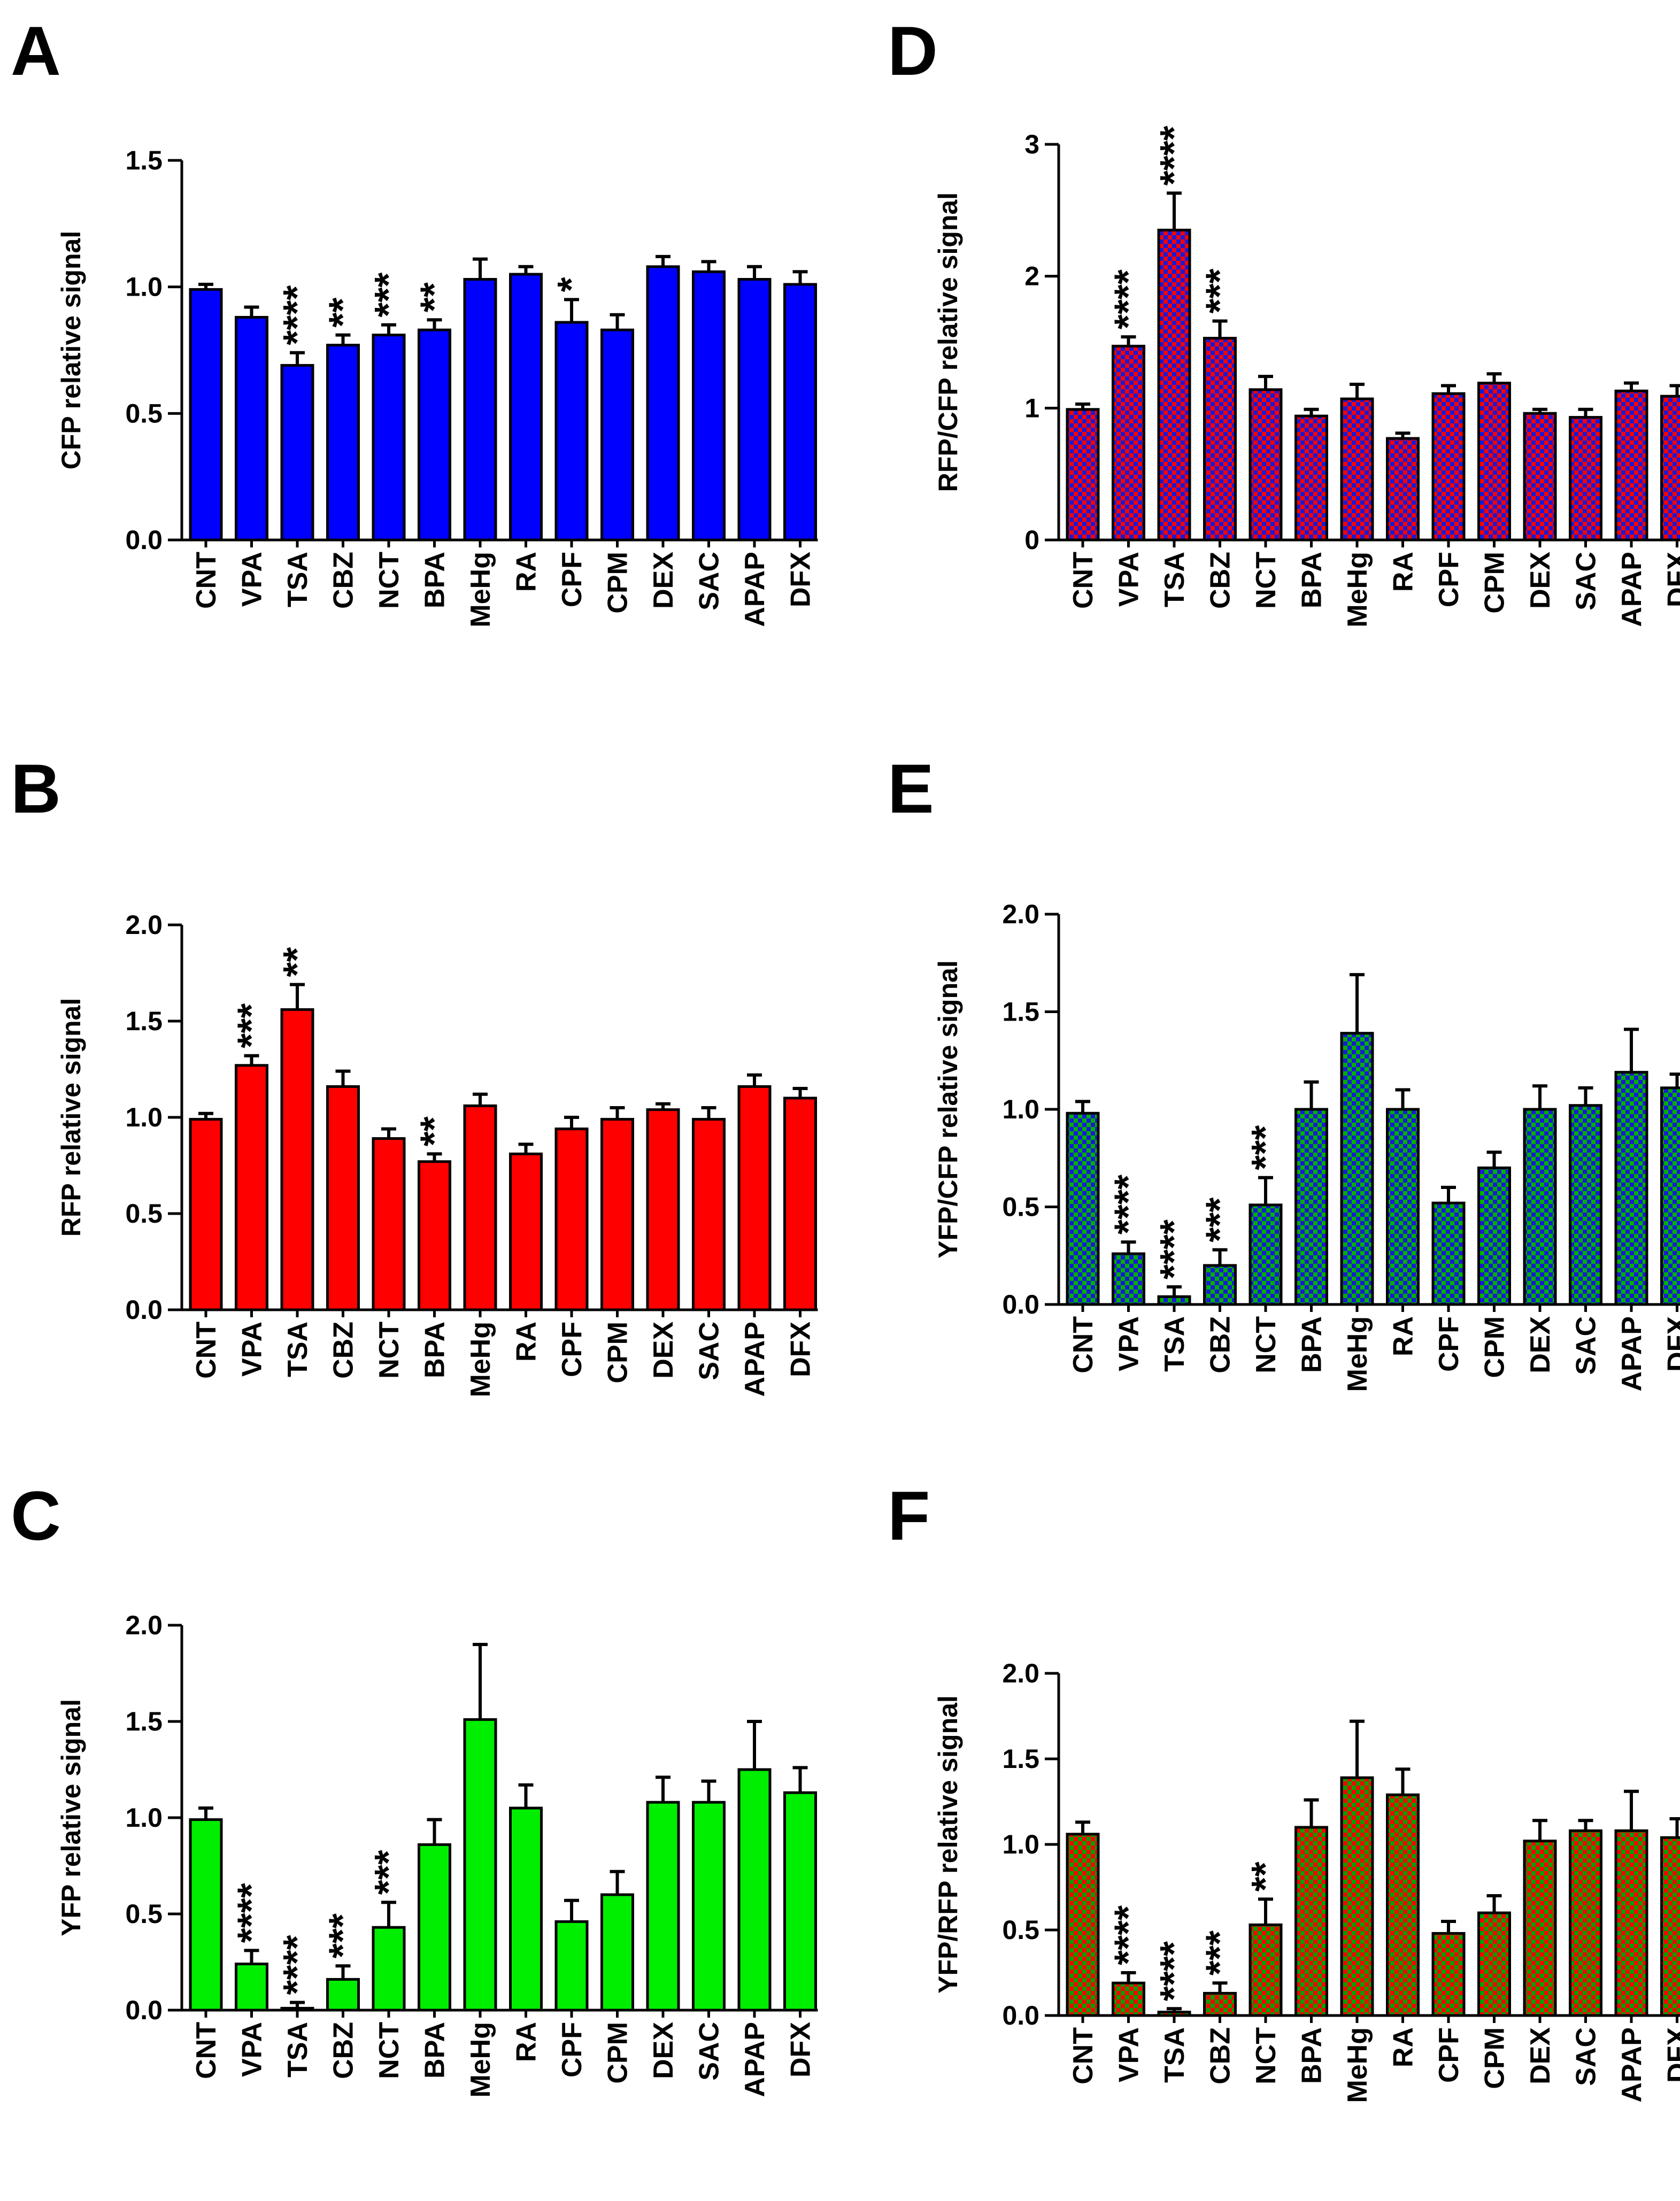 This screenshot has width=1680, height=2201. I want to click on x-tick-label: NCT, so click(1266, 581).